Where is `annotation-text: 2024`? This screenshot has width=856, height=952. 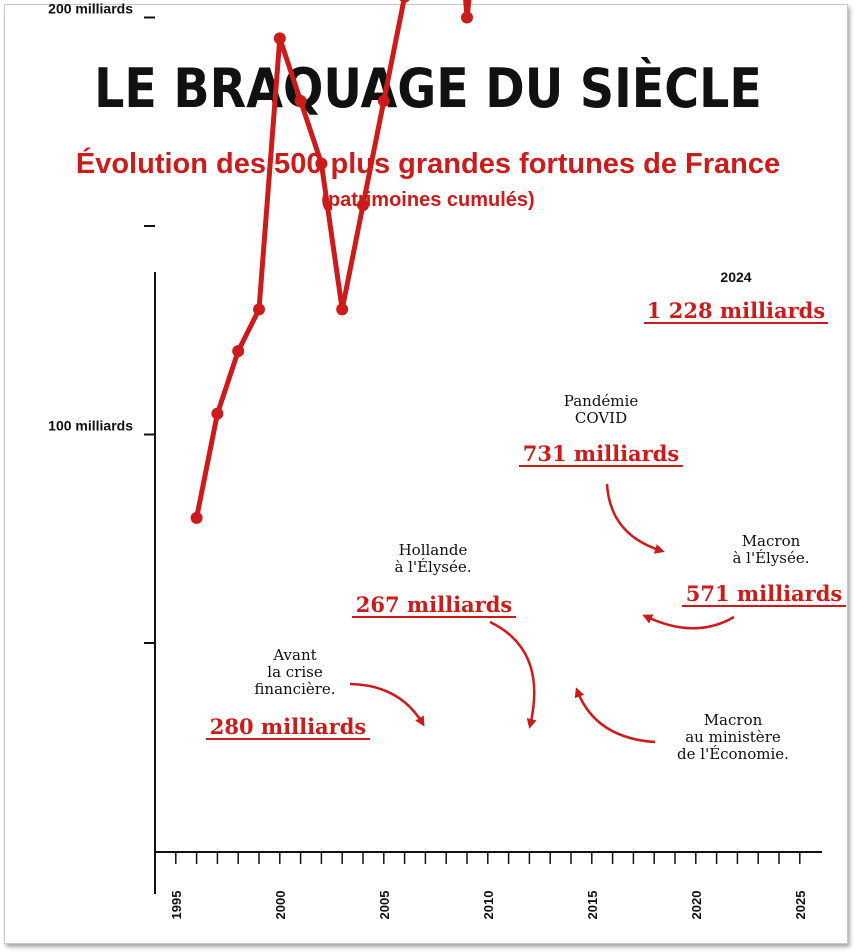
annotation-text: 2024 is located at coordinates (735, 277).